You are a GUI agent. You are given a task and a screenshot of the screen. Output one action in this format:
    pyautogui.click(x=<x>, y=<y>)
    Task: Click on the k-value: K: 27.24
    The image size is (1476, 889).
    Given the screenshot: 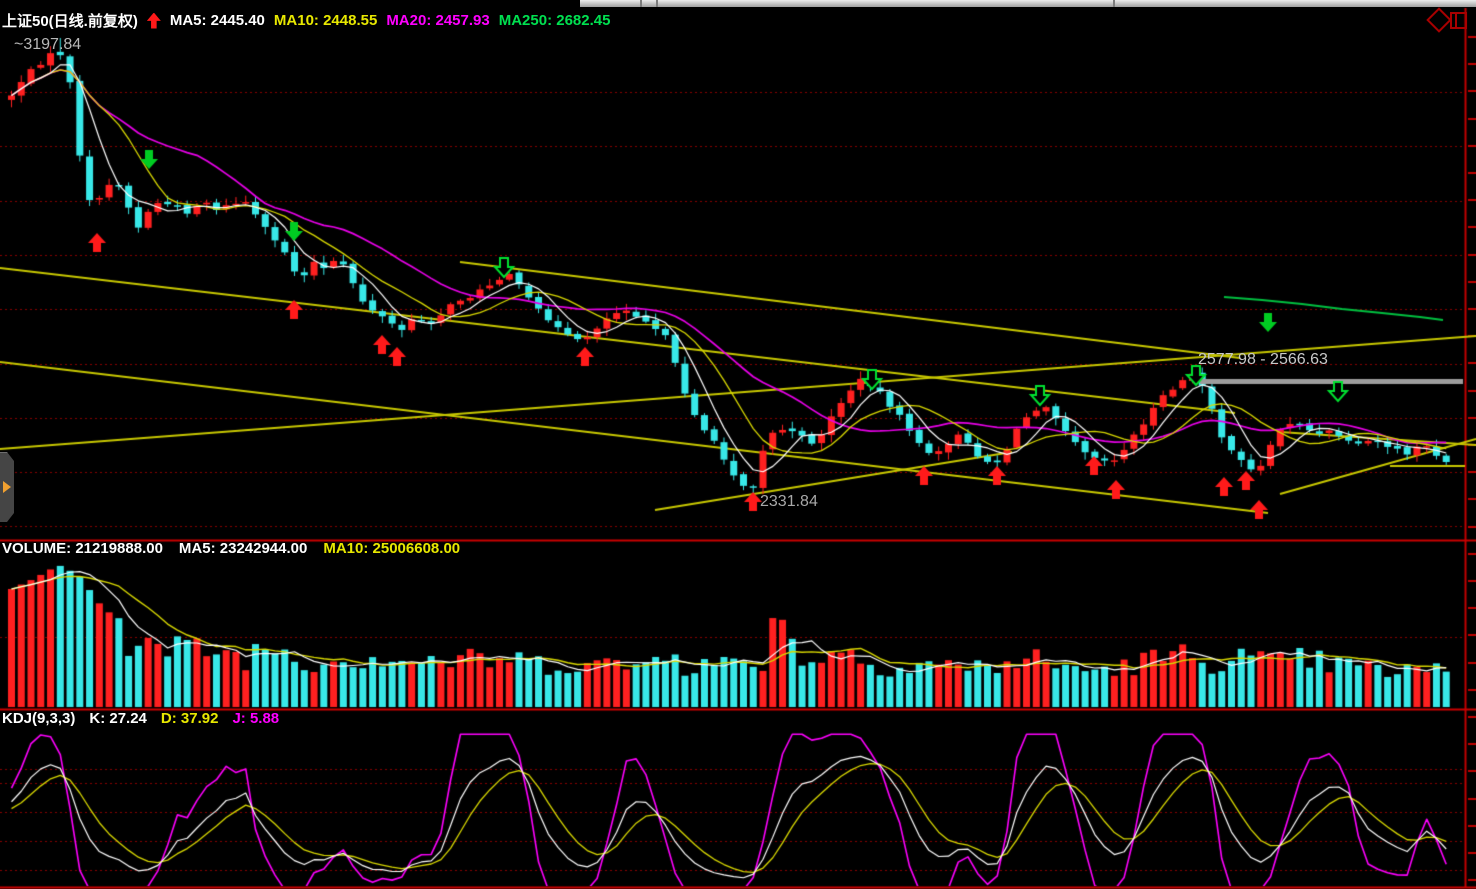 What is the action you would take?
    pyautogui.click(x=118, y=718)
    